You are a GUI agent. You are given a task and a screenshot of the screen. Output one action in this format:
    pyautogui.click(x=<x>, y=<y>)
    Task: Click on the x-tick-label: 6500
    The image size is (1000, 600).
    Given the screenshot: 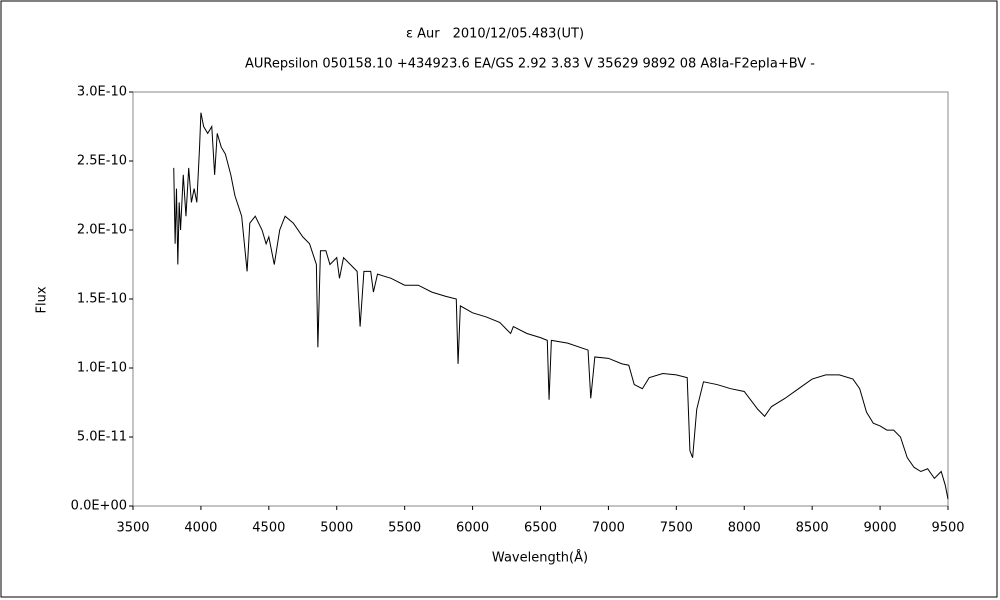 What is the action you would take?
    pyautogui.click(x=540, y=528)
    